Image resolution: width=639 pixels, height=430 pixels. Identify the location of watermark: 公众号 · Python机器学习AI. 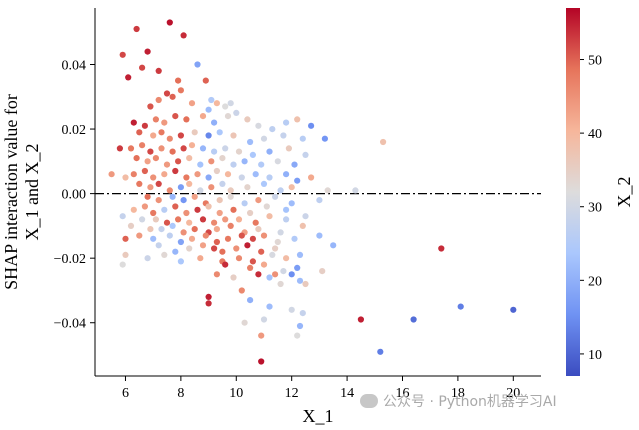
(458, 401).